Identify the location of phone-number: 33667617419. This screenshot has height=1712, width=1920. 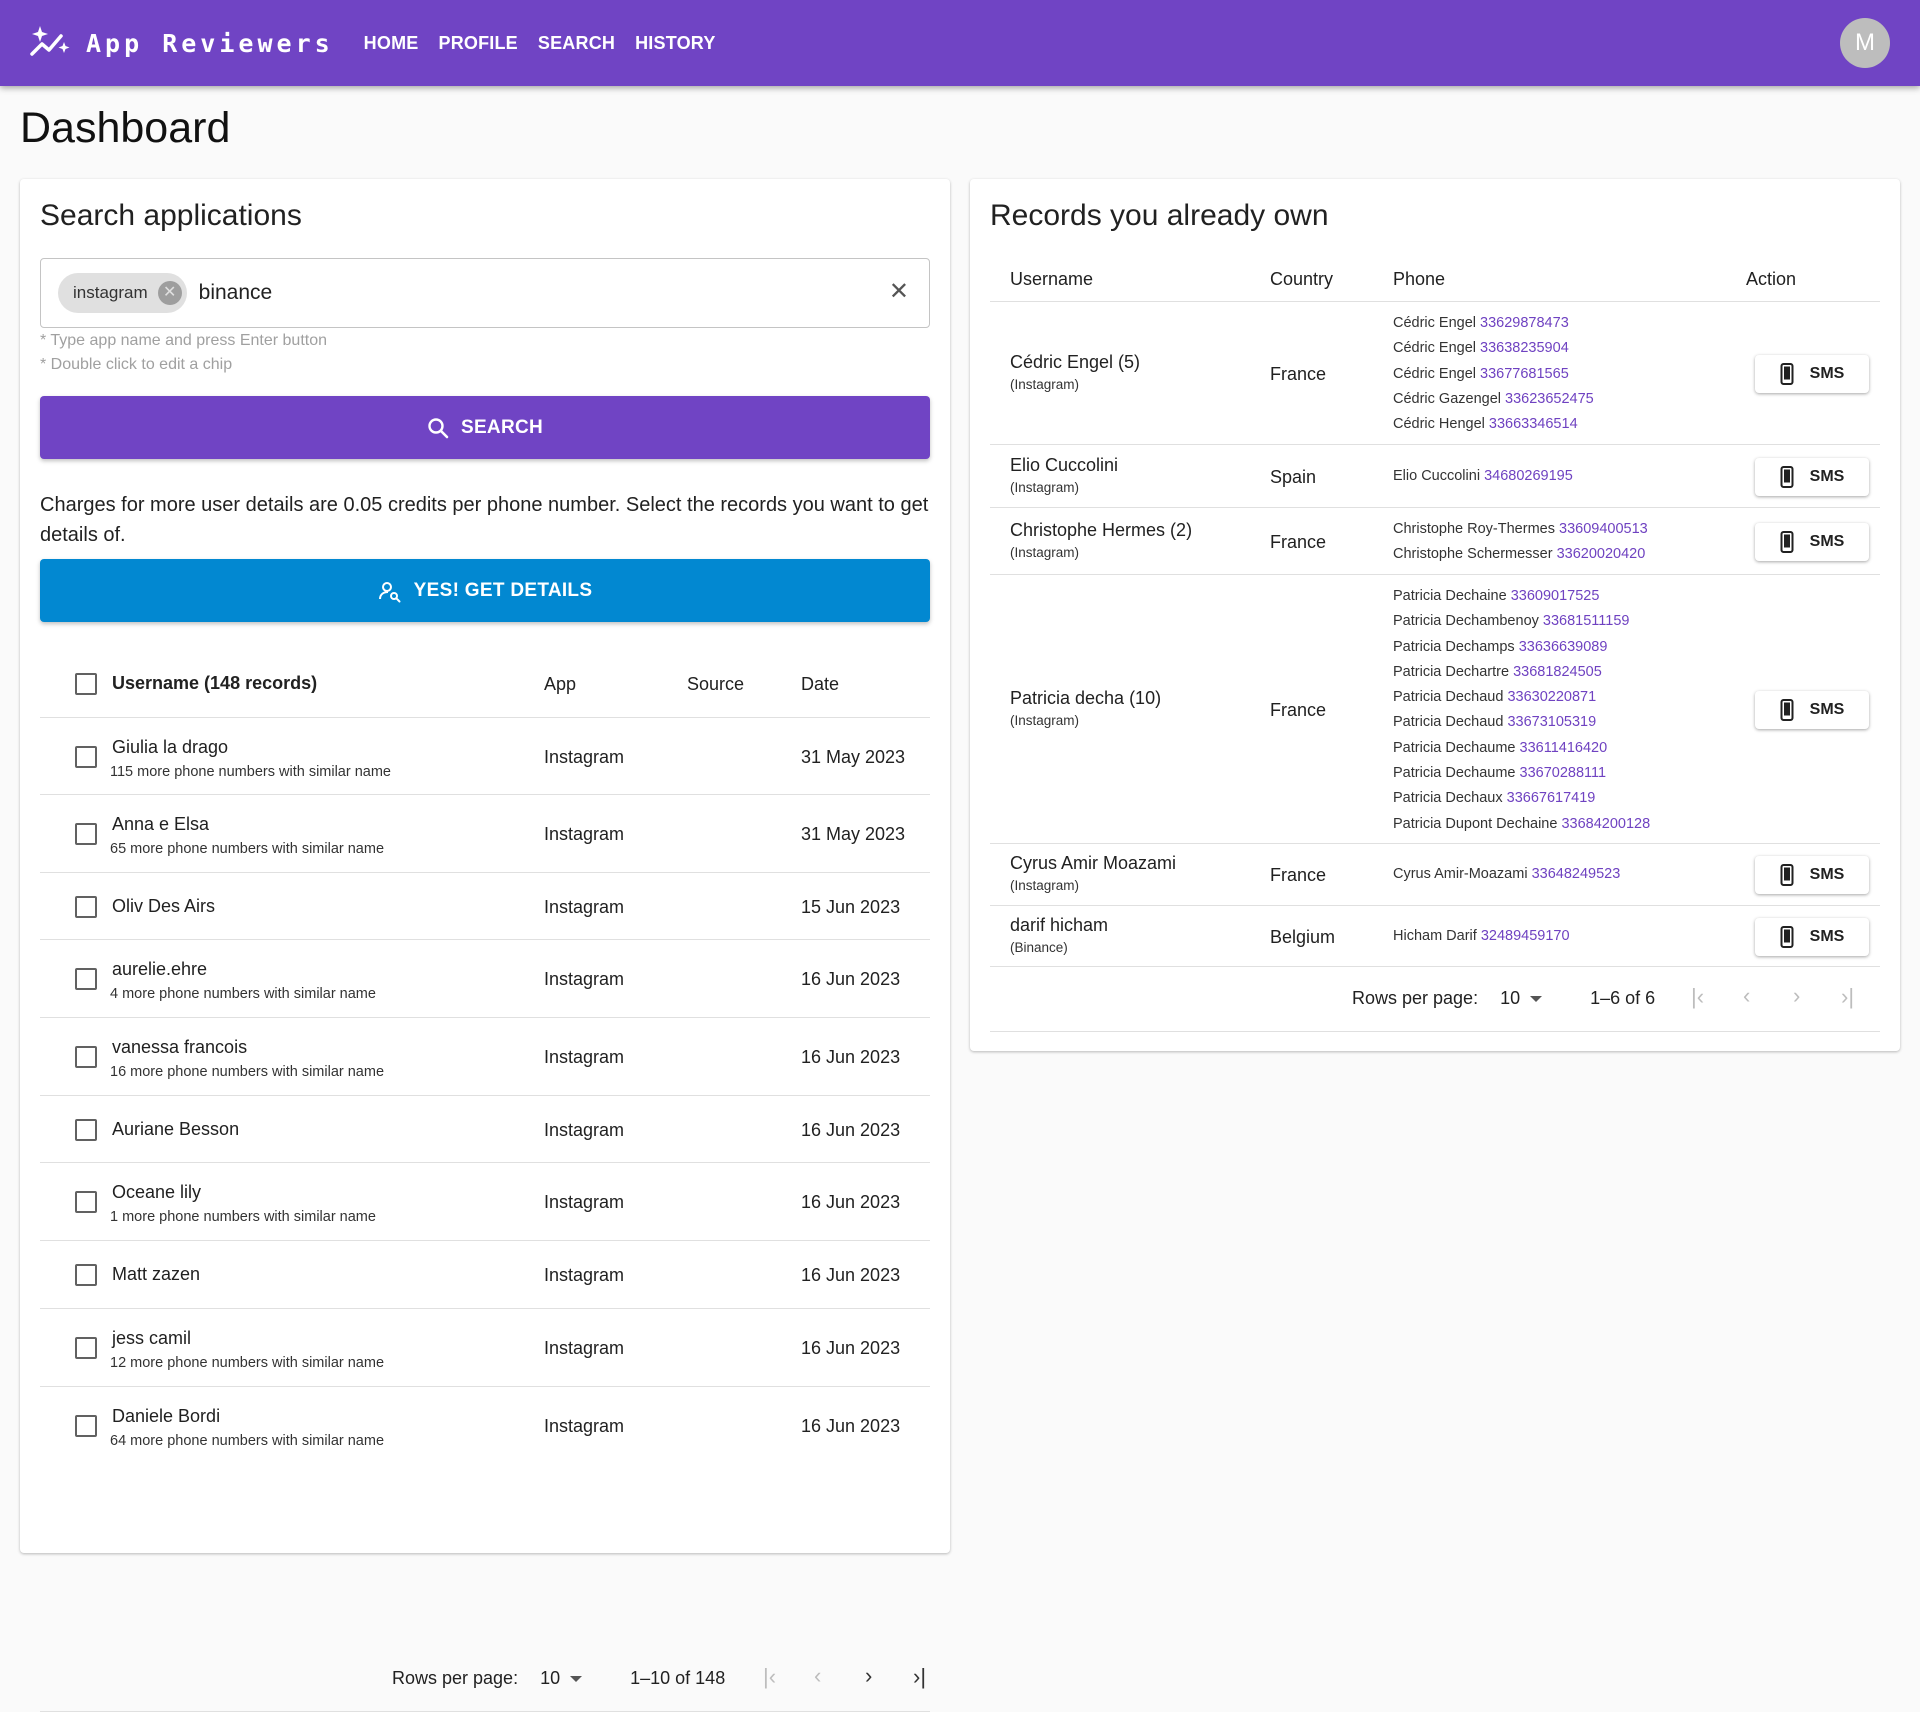
(1551, 798).